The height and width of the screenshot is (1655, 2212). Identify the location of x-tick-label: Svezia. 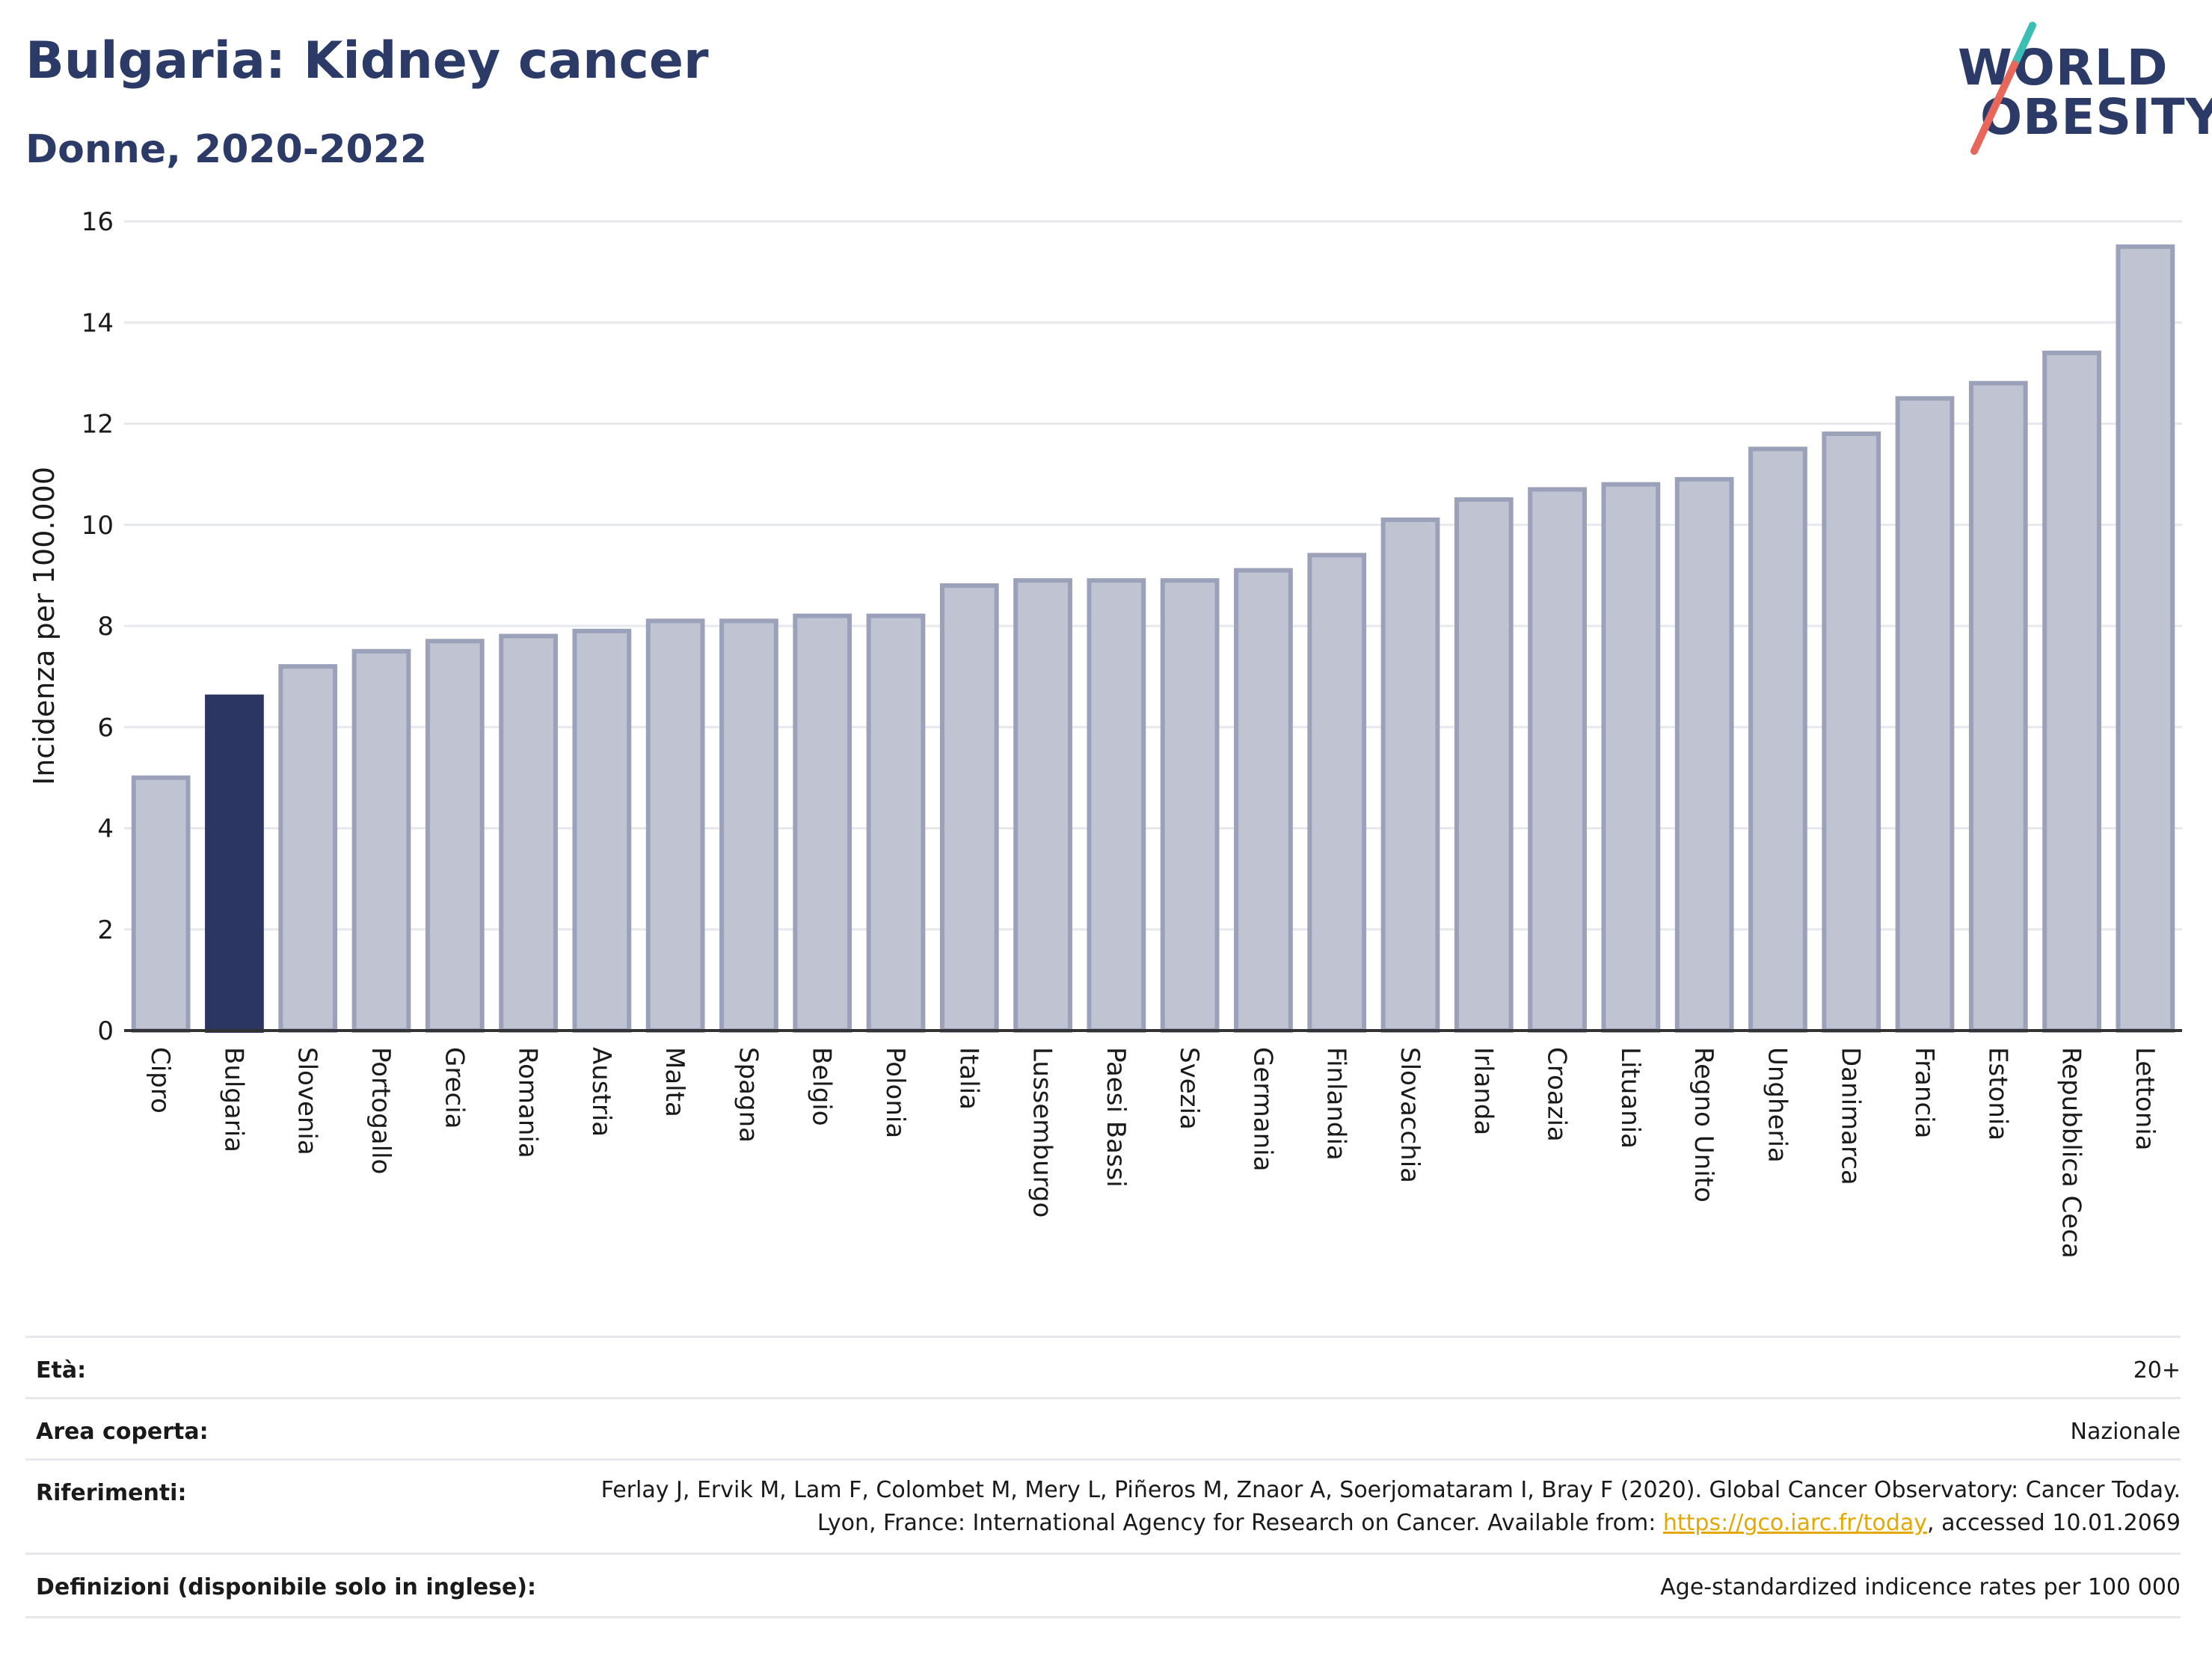
(1189, 1088).